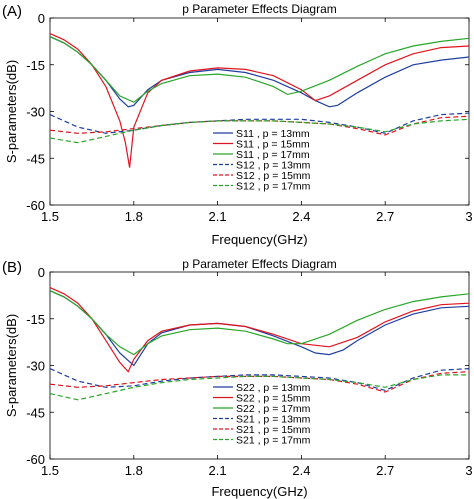  I want to click on panel-label: (A), so click(12, 11).